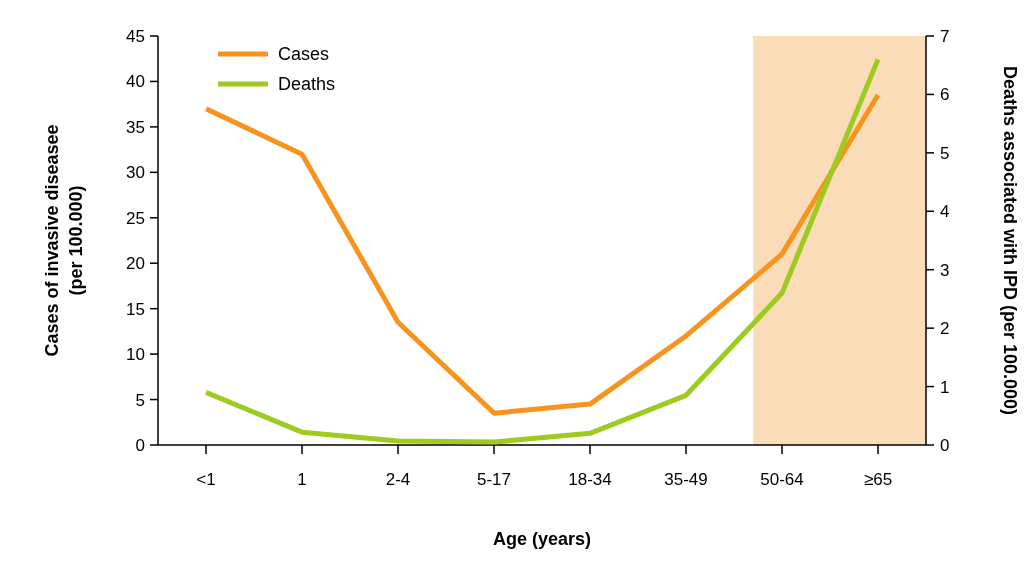 The image size is (1035, 561). What do you see at coordinates (945, 387) in the screenshot?
I see `y2-tick-label: 1` at bounding box center [945, 387].